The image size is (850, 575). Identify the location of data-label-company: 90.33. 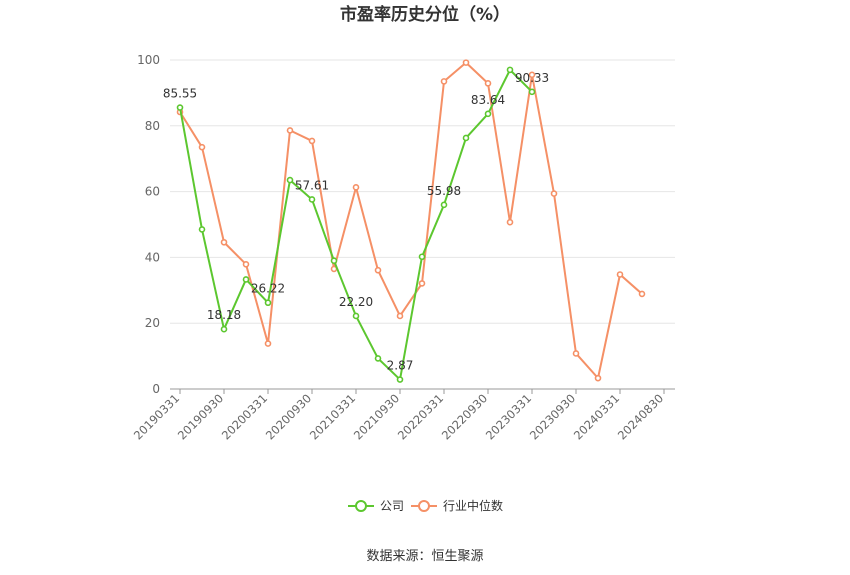
(532, 78).